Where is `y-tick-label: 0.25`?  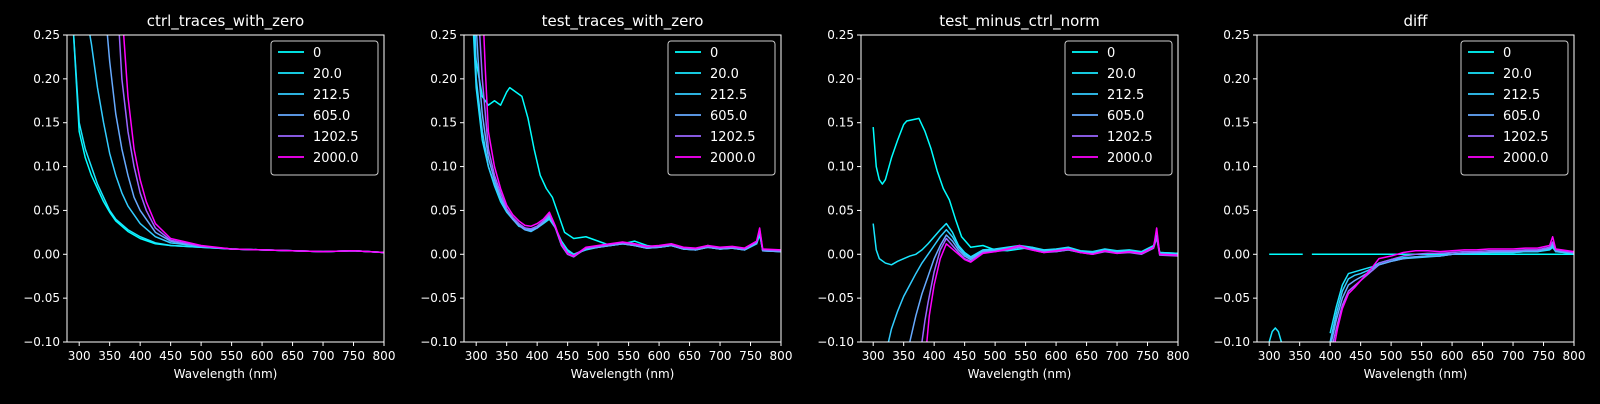 y-tick-label: 0.25 is located at coordinates (840, 35).